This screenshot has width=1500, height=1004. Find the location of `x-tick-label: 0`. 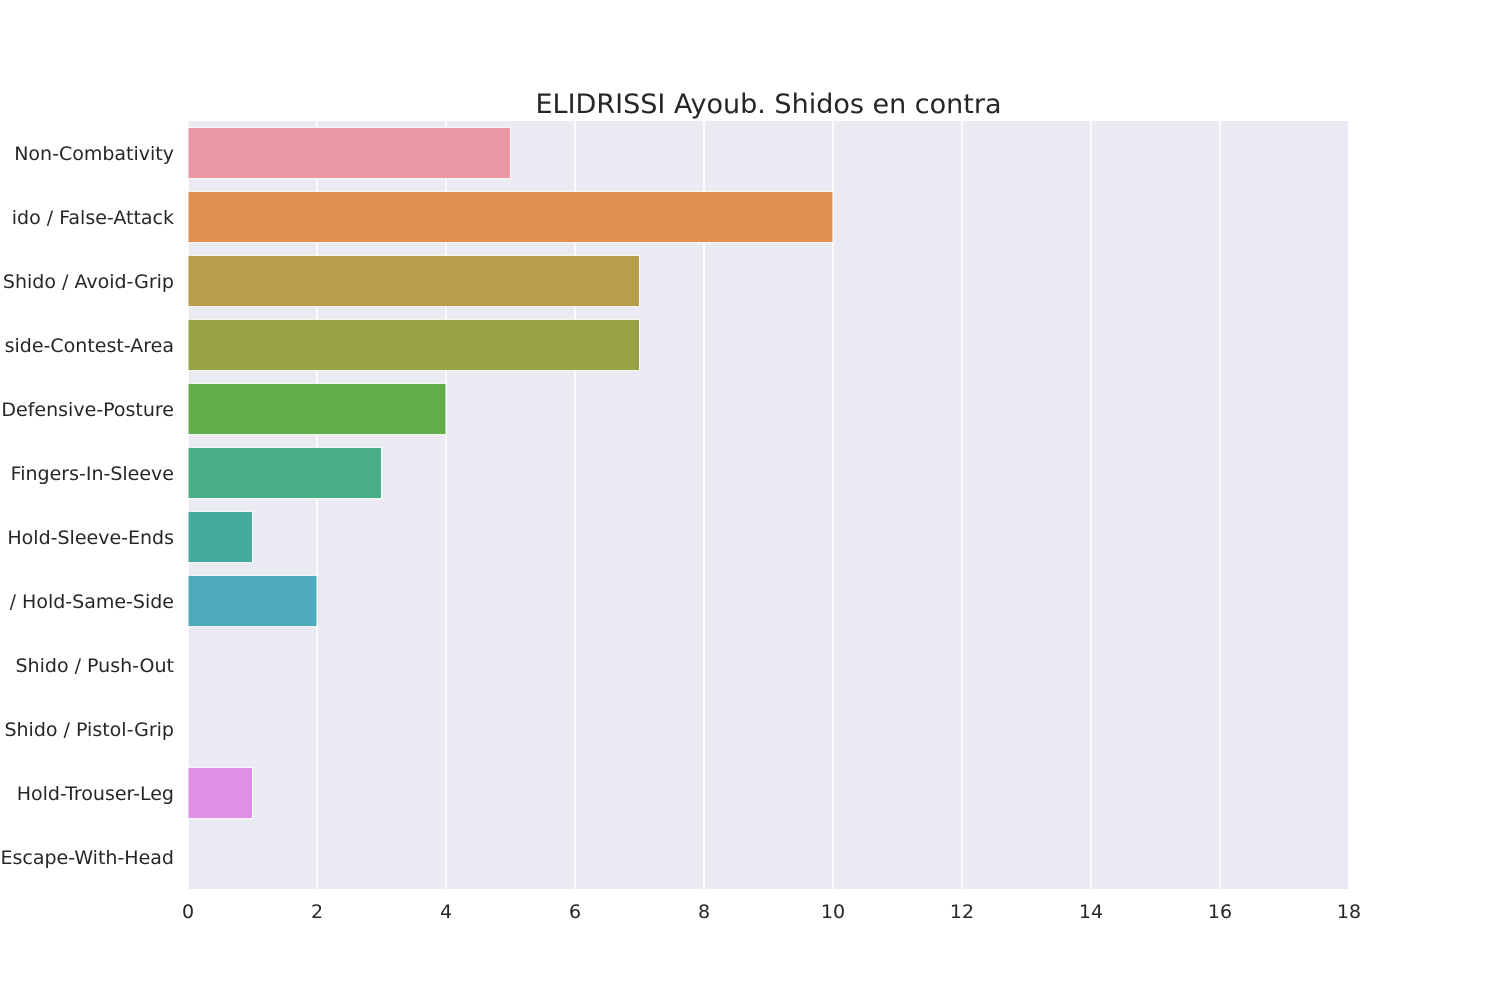

x-tick-label: 0 is located at coordinates (188, 912).